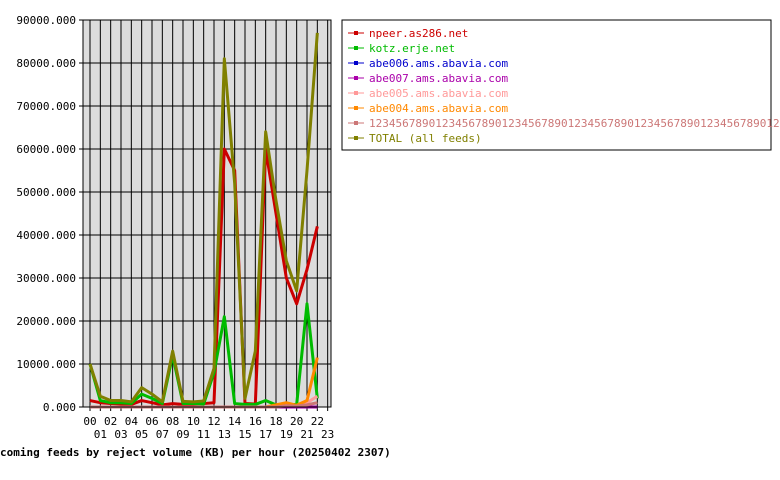  Describe the element at coordinates (213, 421) in the screenshot. I see `x-tick-label: 12` at that location.